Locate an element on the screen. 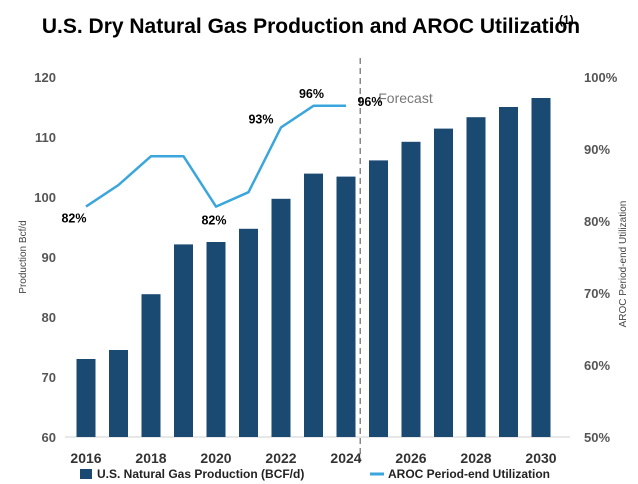 This screenshot has width=638, height=484. y-tick-label: 90 is located at coordinates (49, 257).